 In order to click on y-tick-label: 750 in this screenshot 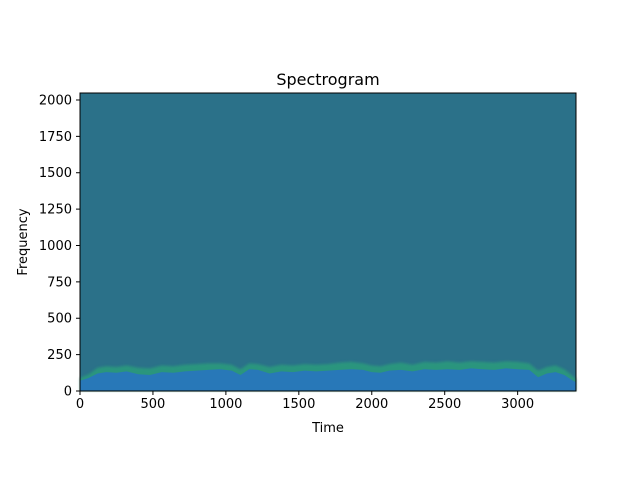, I will do `click(59, 282)`.